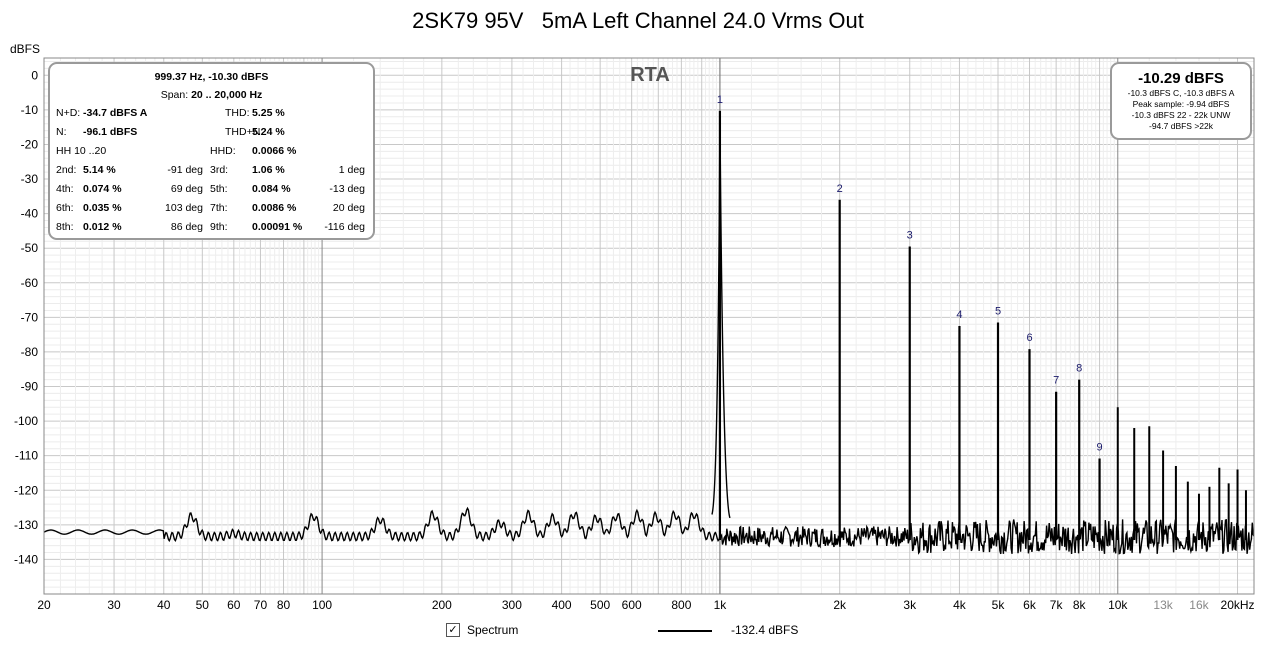 The height and width of the screenshot is (645, 1276). Describe the element at coordinates (65, 208) in the screenshot. I see `readout-label: 6th:` at that location.